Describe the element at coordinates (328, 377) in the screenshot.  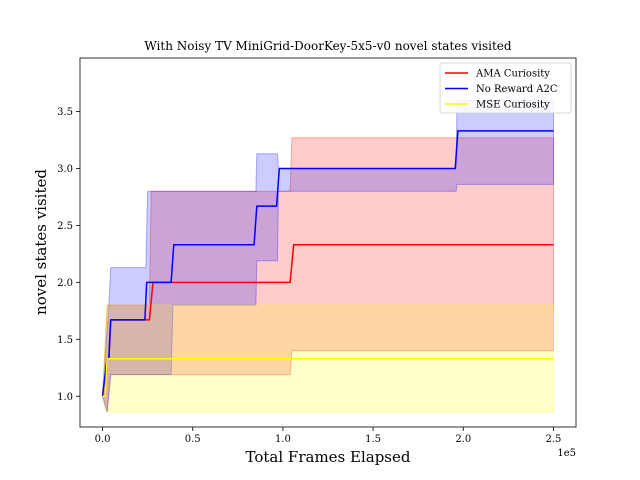
I see `line-mse-curiosity` at that location.